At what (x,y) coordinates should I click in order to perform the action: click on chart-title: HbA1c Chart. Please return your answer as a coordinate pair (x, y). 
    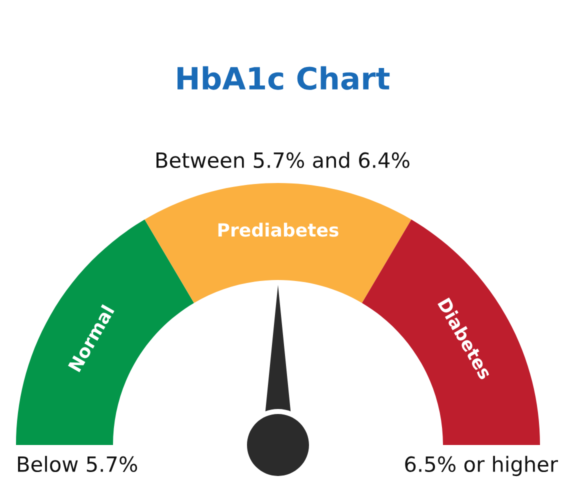
    Looking at the image, I should click on (284, 78).